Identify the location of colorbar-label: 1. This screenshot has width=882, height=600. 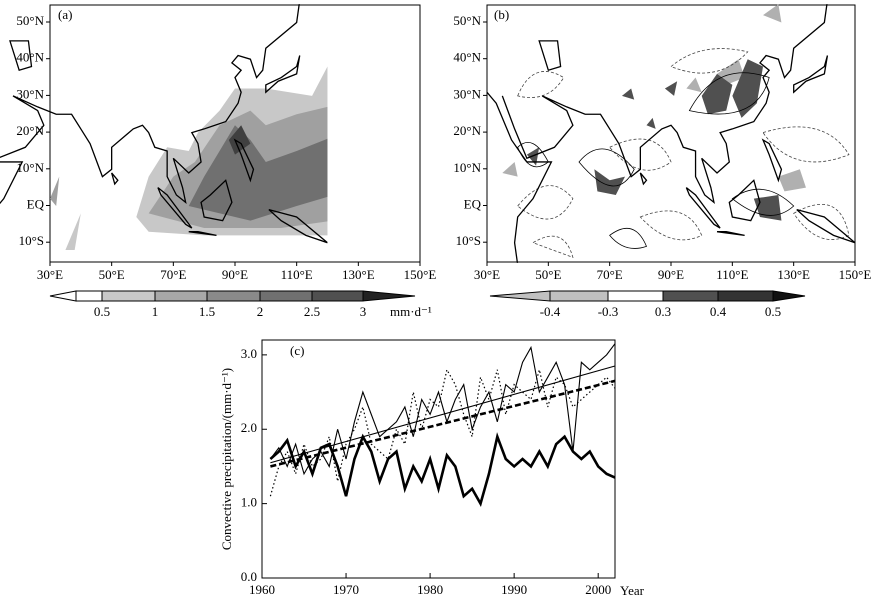
(155, 311).